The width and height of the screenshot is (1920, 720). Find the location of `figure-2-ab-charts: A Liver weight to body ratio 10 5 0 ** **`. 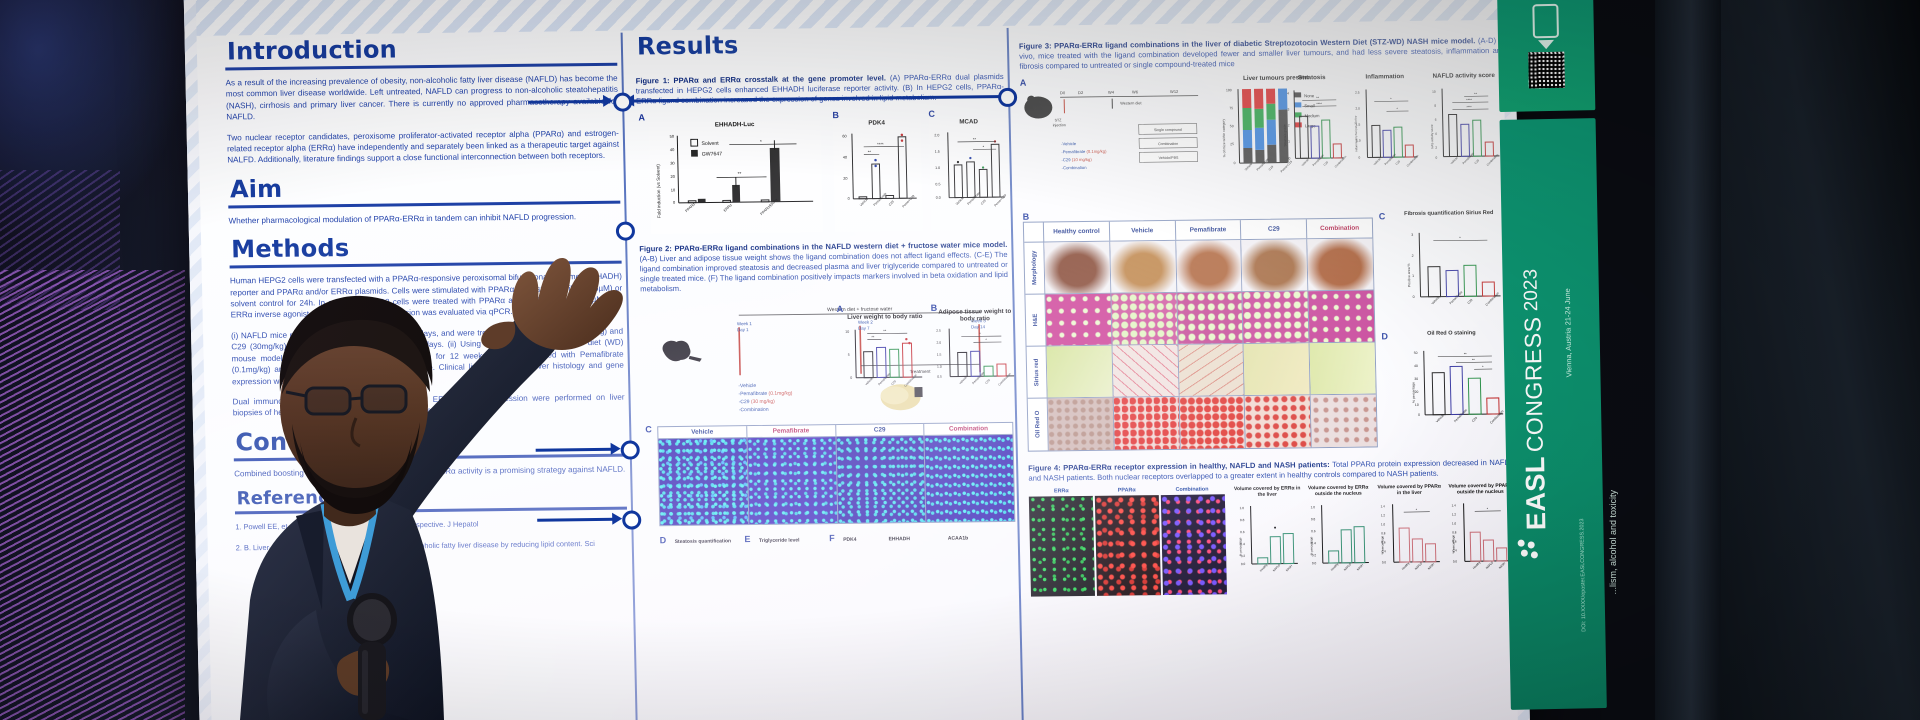

figure-2-ab-charts: A Liver weight to body ratio 10 5 0 ** ** is located at coordinates (928, 350).